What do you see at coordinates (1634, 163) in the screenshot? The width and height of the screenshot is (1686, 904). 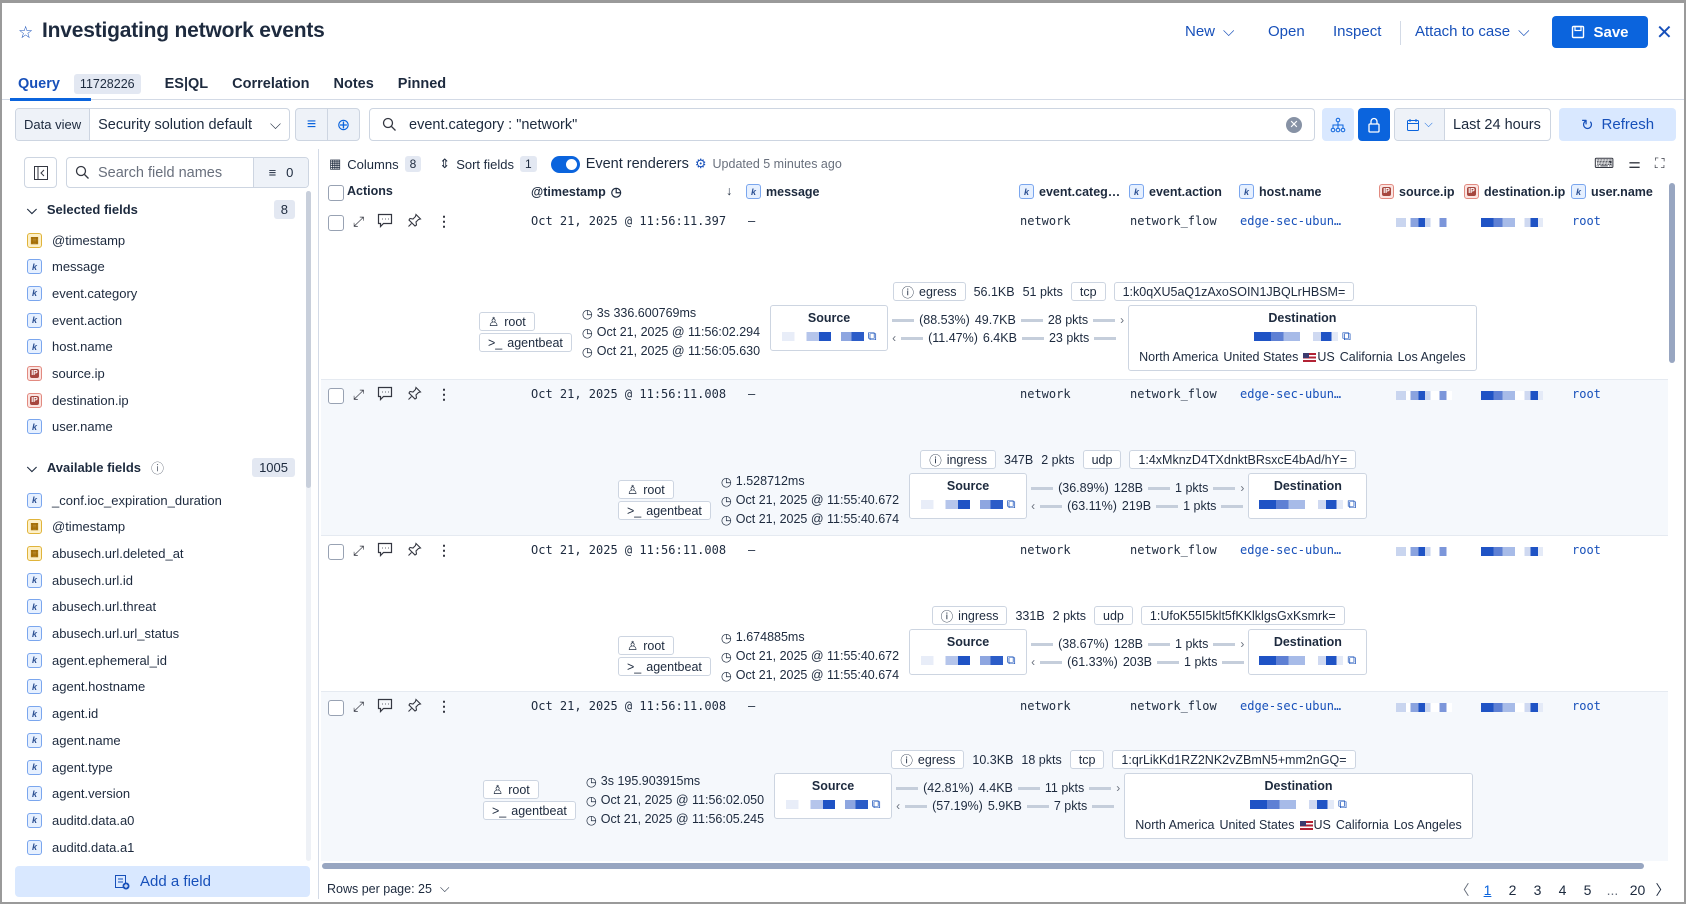 I see `display-settings-icon: ⚌` at bounding box center [1634, 163].